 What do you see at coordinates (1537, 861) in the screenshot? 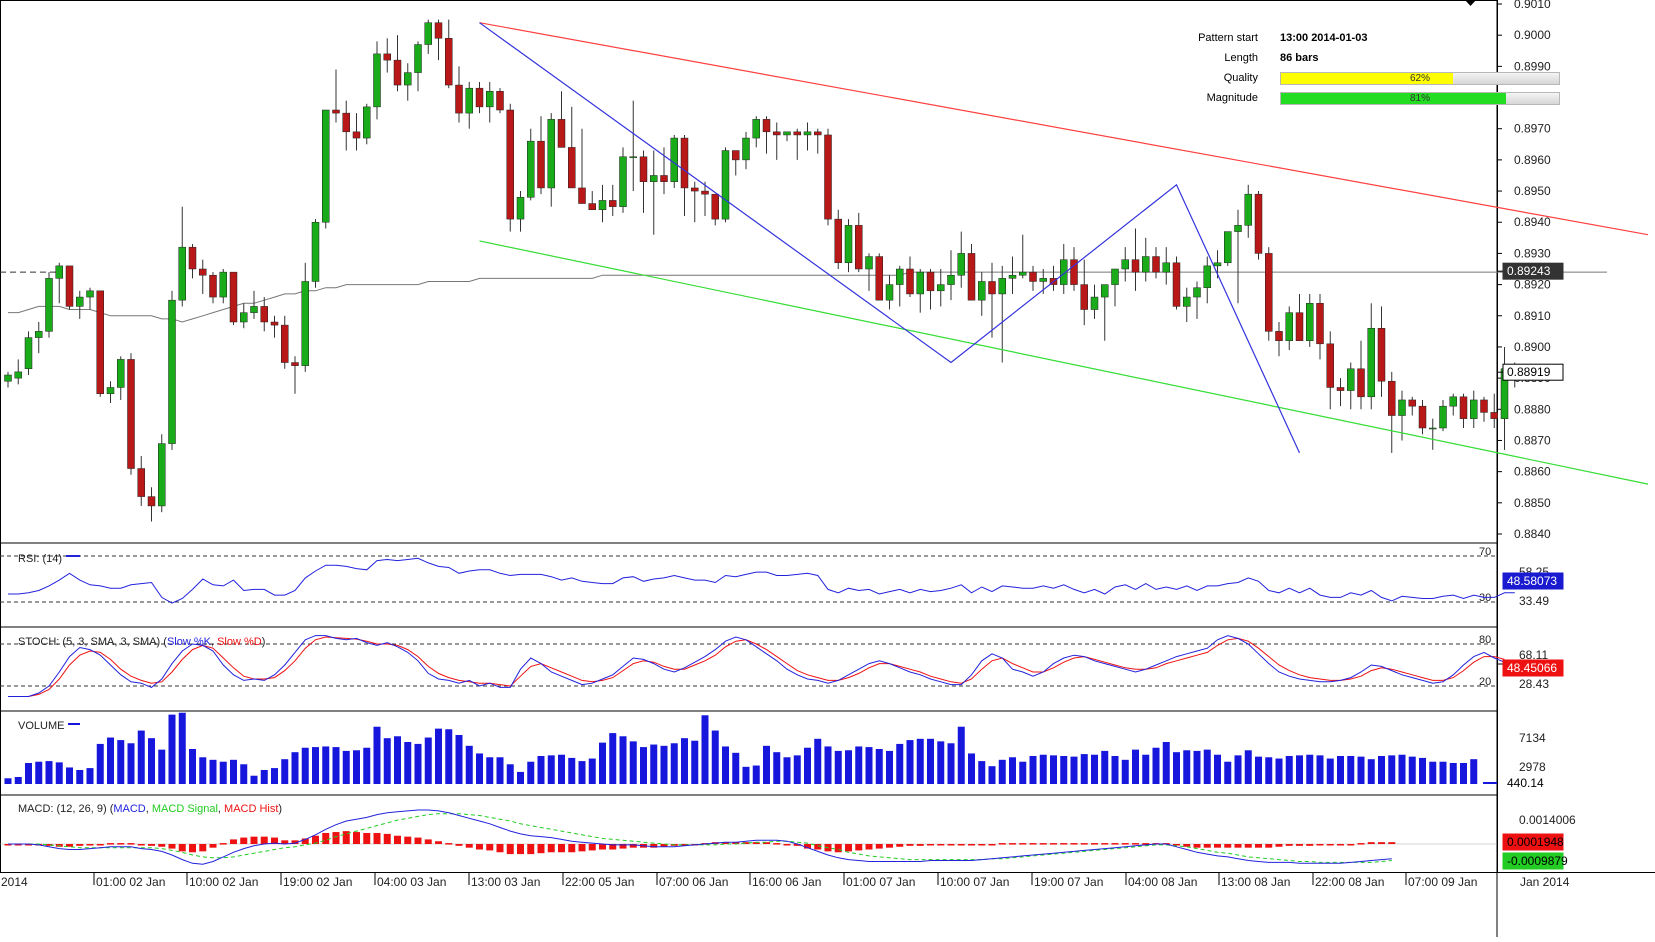
I see `macd-signal-current-label: -0.0009879` at bounding box center [1537, 861].